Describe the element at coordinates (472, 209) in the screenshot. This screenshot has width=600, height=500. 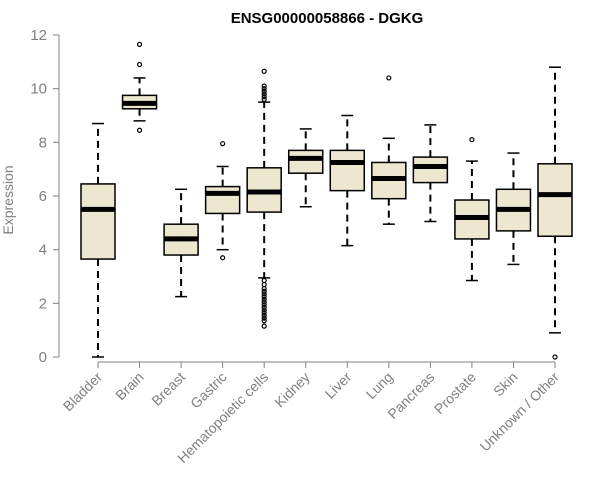
I see `box-prostate` at that location.